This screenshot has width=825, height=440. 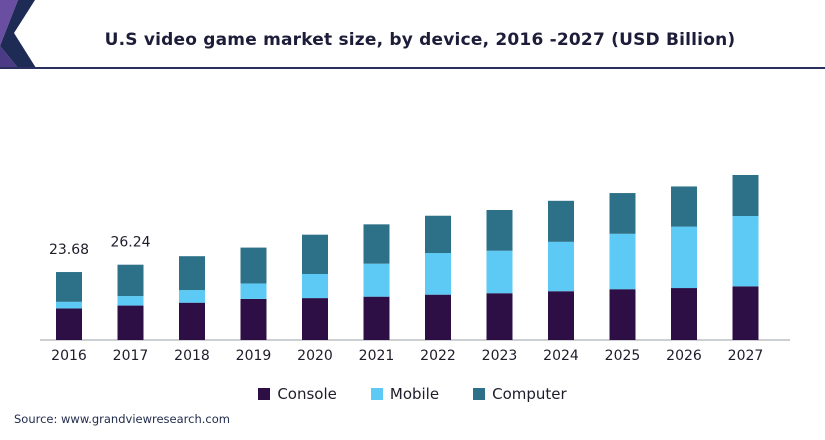 I want to click on x-tick-label-2021: 2021, so click(x=377, y=356).